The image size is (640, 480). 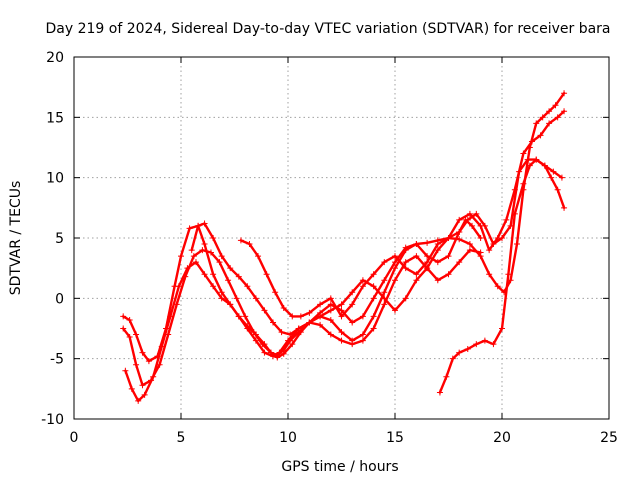 I want to click on x-tick-label: 10, so click(x=288, y=438).